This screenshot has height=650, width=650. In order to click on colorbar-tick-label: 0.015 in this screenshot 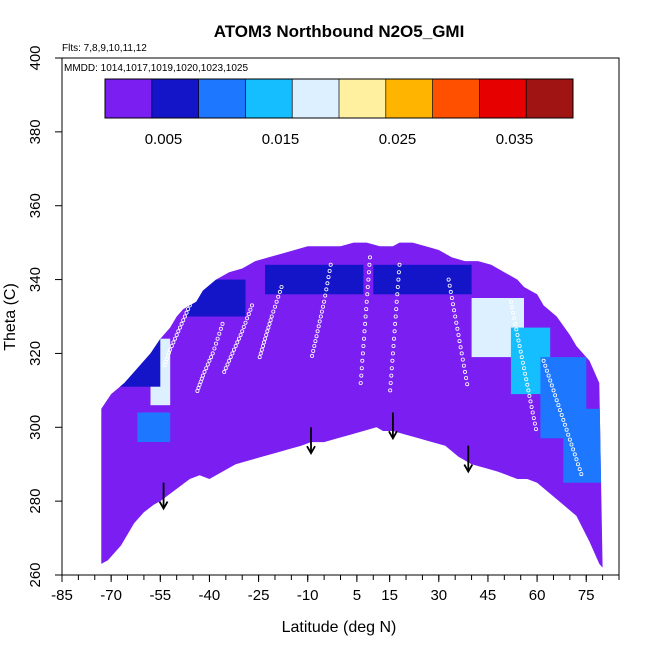, I will do `click(281, 139)`.